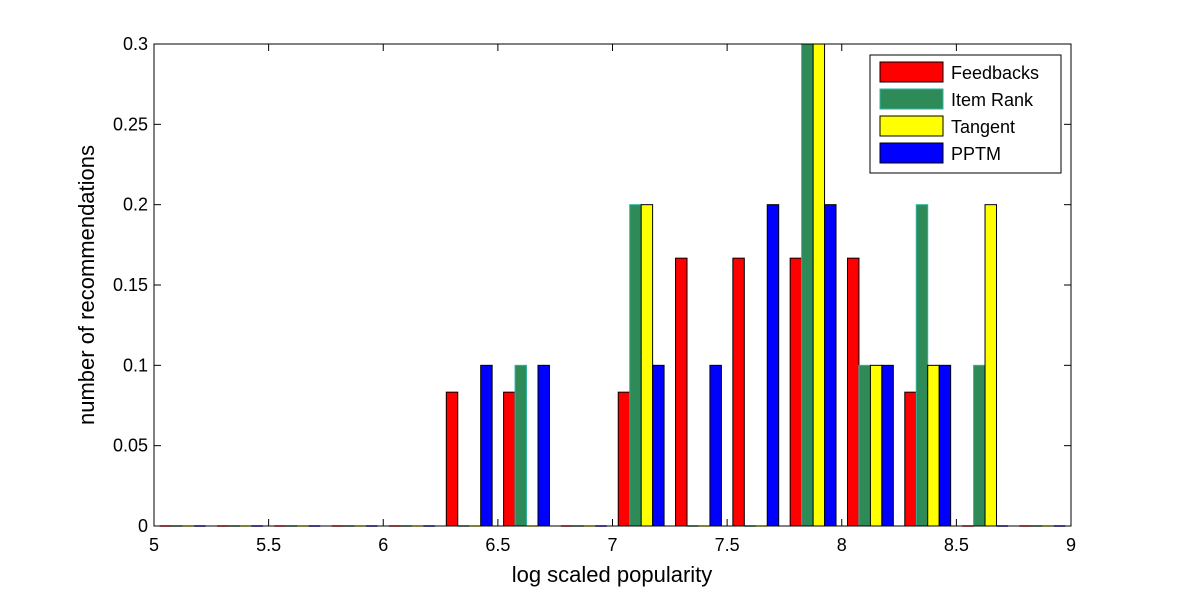  What do you see at coordinates (976, 154) in the screenshot?
I see `legend-label: PPTM` at bounding box center [976, 154].